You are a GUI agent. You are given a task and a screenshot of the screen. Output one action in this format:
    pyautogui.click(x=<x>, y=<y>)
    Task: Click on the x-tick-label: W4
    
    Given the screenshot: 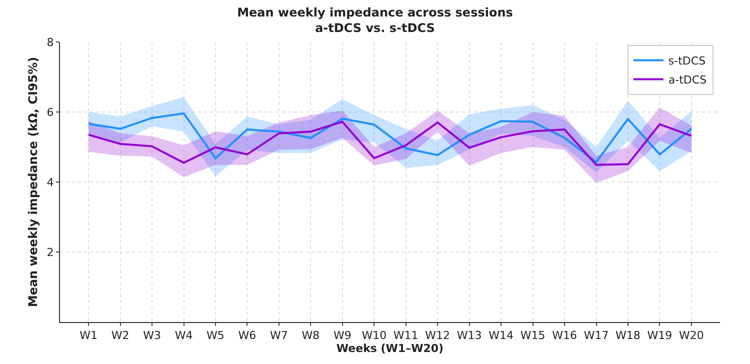 What is the action you would take?
    pyautogui.click(x=183, y=335)
    